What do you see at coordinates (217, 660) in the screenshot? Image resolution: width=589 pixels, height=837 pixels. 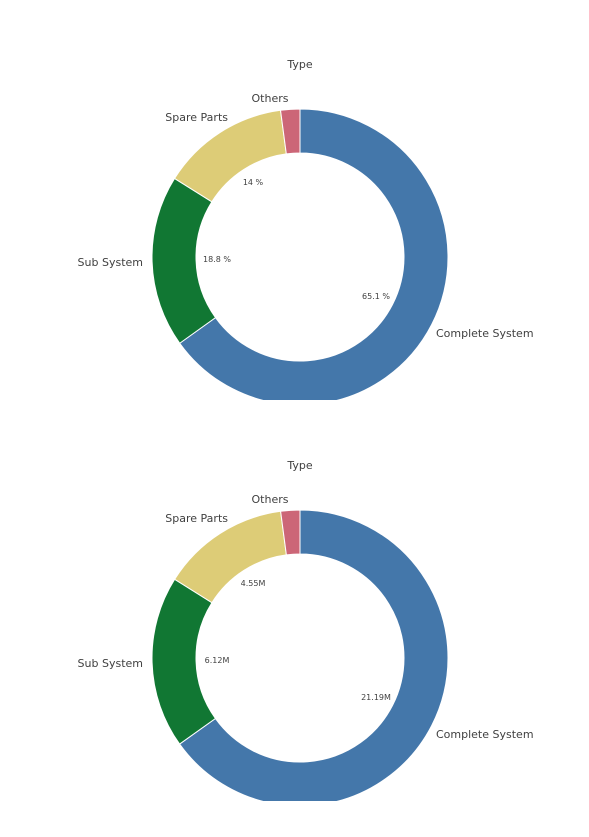 I see `value-label: 6.12M` at bounding box center [217, 660].